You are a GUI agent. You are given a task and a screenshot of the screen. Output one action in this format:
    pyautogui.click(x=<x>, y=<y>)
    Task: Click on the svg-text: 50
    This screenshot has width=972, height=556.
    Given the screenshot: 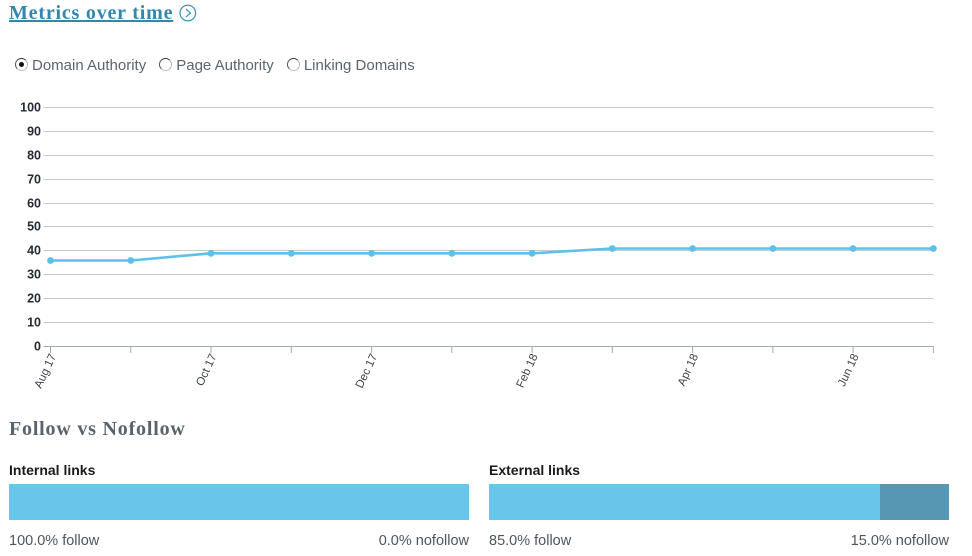 What is the action you would take?
    pyautogui.click(x=34, y=227)
    